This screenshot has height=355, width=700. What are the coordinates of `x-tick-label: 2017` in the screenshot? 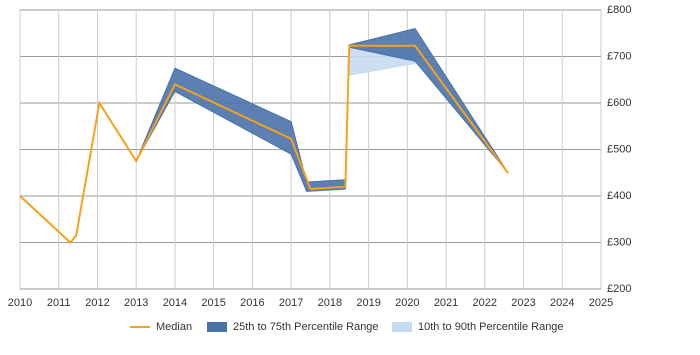 It's located at (291, 303).